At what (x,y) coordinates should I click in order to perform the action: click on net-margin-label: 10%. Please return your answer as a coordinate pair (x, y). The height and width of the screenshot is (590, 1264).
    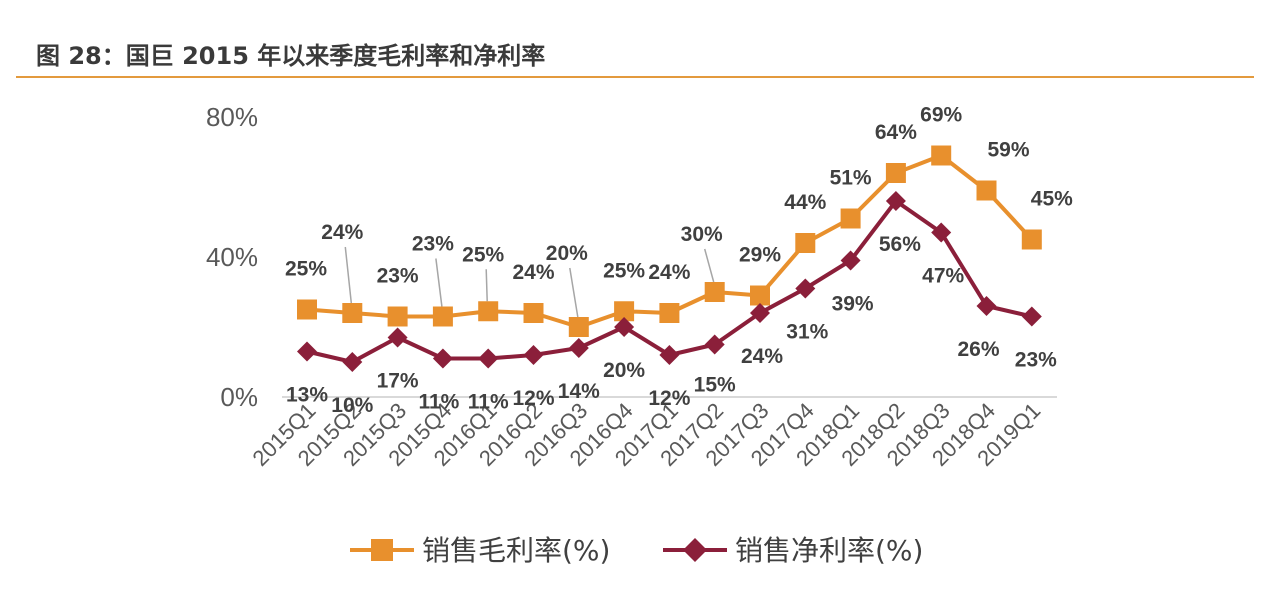
    Looking at the image, I should click on (352, 405).